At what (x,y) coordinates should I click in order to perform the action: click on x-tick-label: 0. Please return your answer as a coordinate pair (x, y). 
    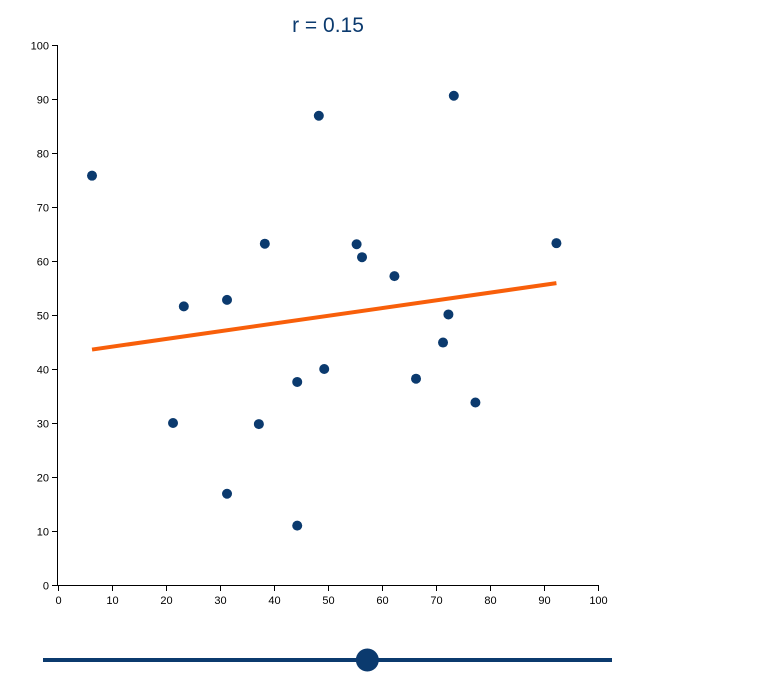
    Looking at the image, I should click on (58, 601).